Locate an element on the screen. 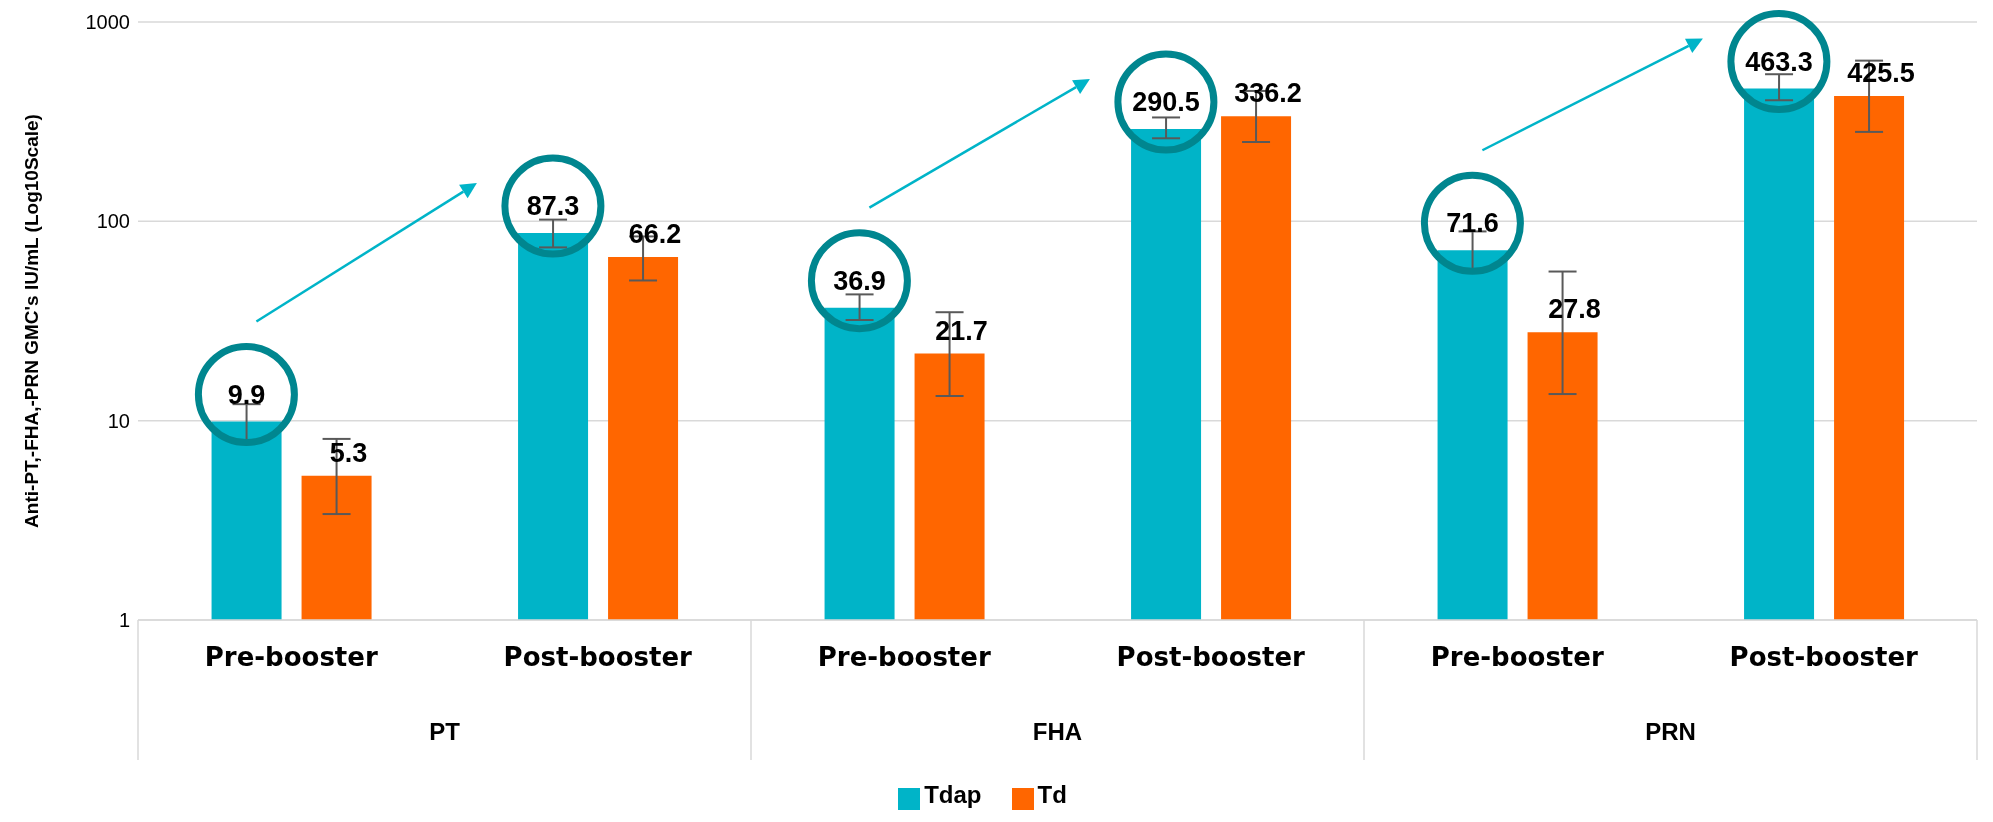 The height and width of the screenshot is (822, 1993). data-label: 290.5 is located at coordinates (1166, 102).